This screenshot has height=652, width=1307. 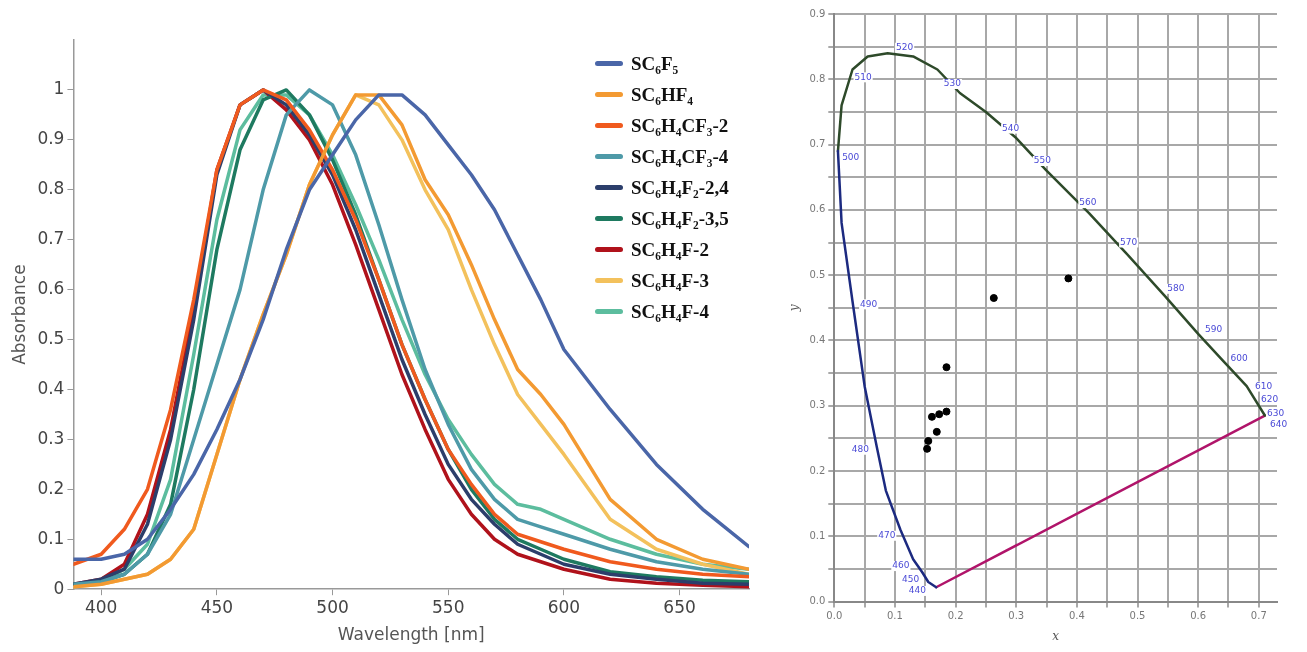 I want to click on x-axis-title: Wavelength [nm], so click(x=411, y=634).